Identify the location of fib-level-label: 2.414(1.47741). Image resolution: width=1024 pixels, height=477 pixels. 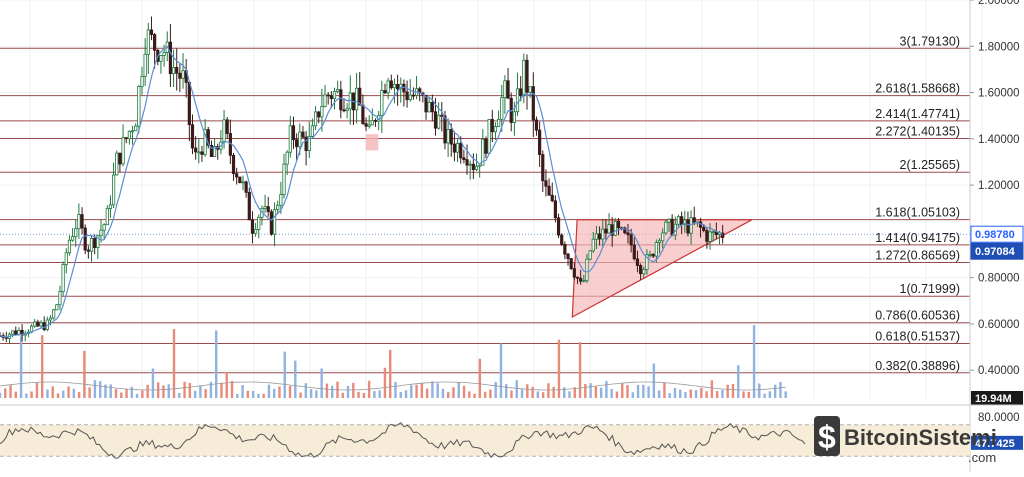
(917, 114).